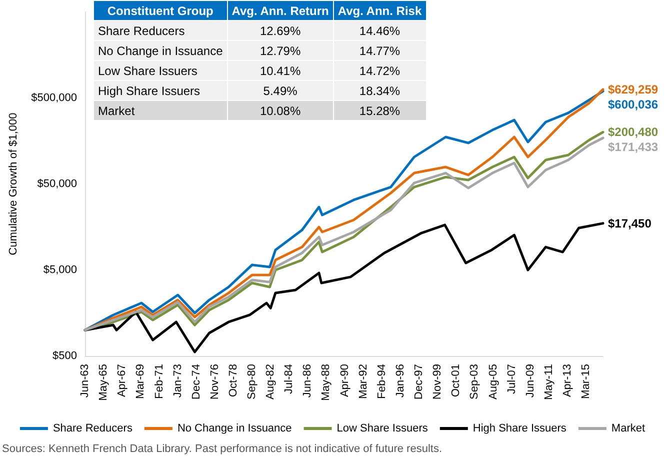  What do you see at coordinates (379, 90) in the screenshot?
I see `annotation: 18.34%` at bounding box center [379, 90].